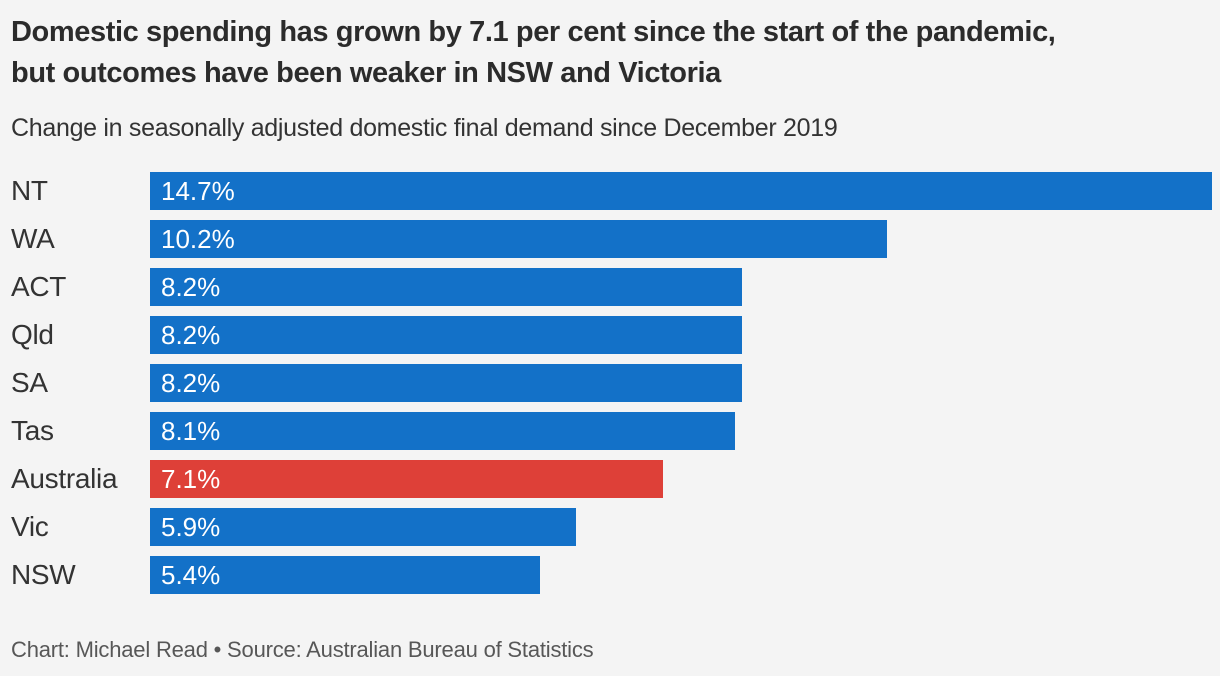  I want to click on bar-track: 10.2%, so click(681, 239).